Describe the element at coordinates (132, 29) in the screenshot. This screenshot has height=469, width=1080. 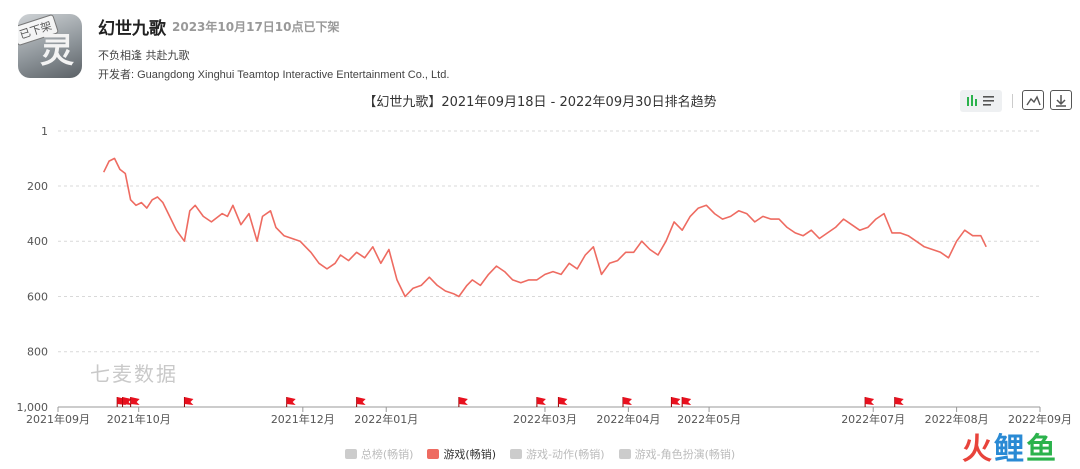
I see `app-title: 幻世九歌` at that location.